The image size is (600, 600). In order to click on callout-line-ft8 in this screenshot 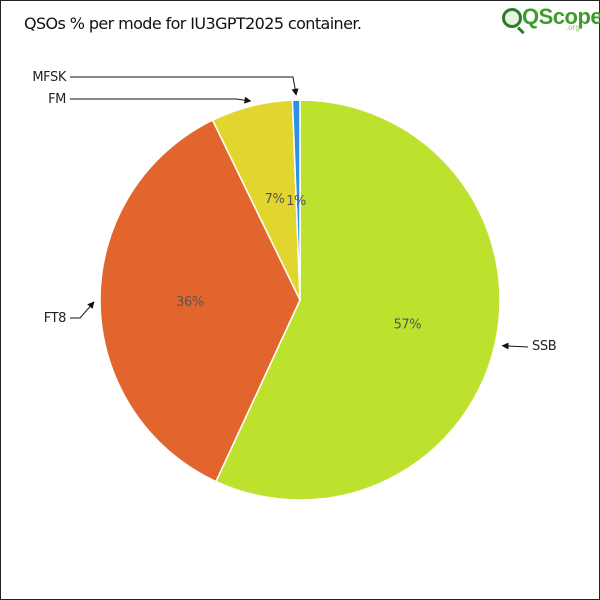, I will do `click(82, 310)`.